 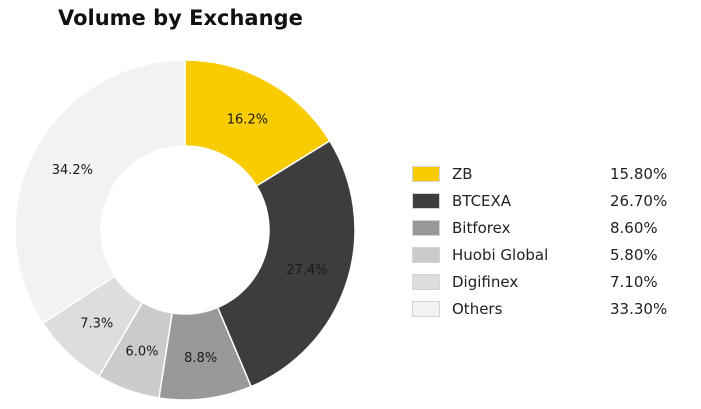 I want to click on slice-value-label: 6.0%, so click(x=141, y=352).